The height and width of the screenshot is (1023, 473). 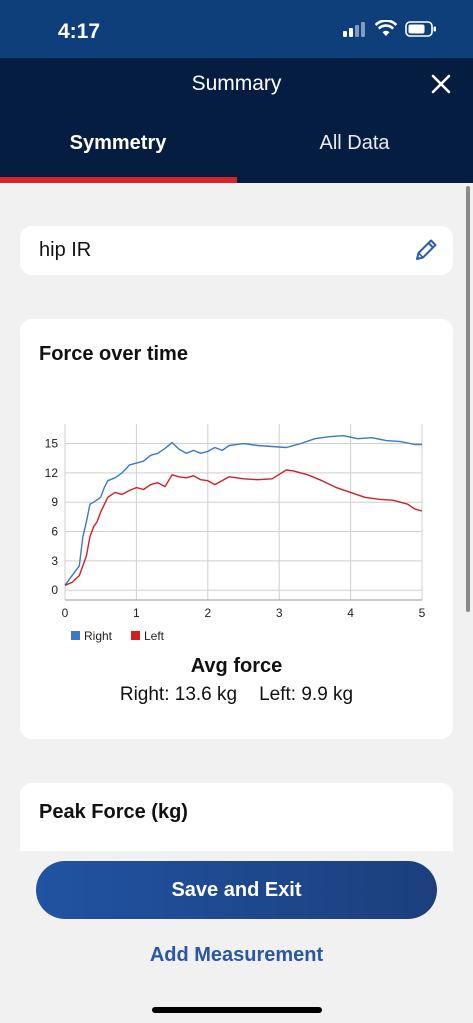 I want to click on page-title: Summary, so click(x=236, y=83).